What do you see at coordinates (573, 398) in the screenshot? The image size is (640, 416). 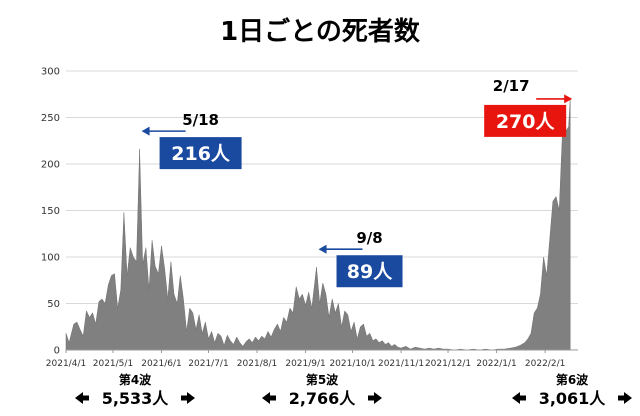 I see `wave-total: 3,061人` at bounding box center [573, 398].